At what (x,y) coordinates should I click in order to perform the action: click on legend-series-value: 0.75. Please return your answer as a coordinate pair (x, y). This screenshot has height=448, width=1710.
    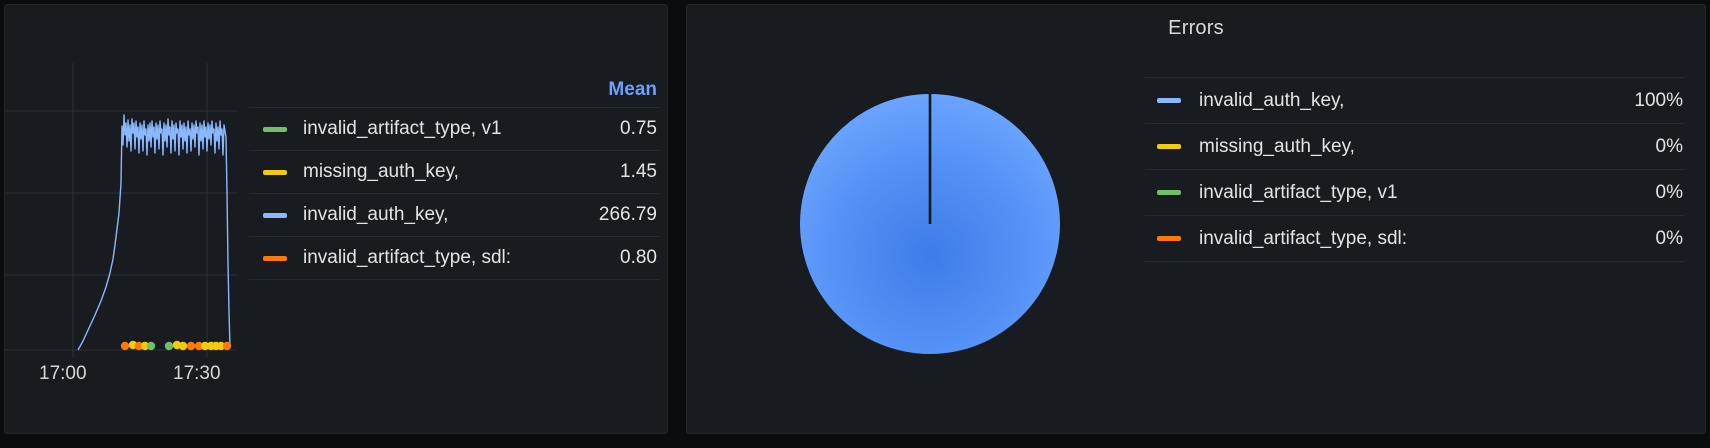
    Looking at the image, I should click on (638, 128).